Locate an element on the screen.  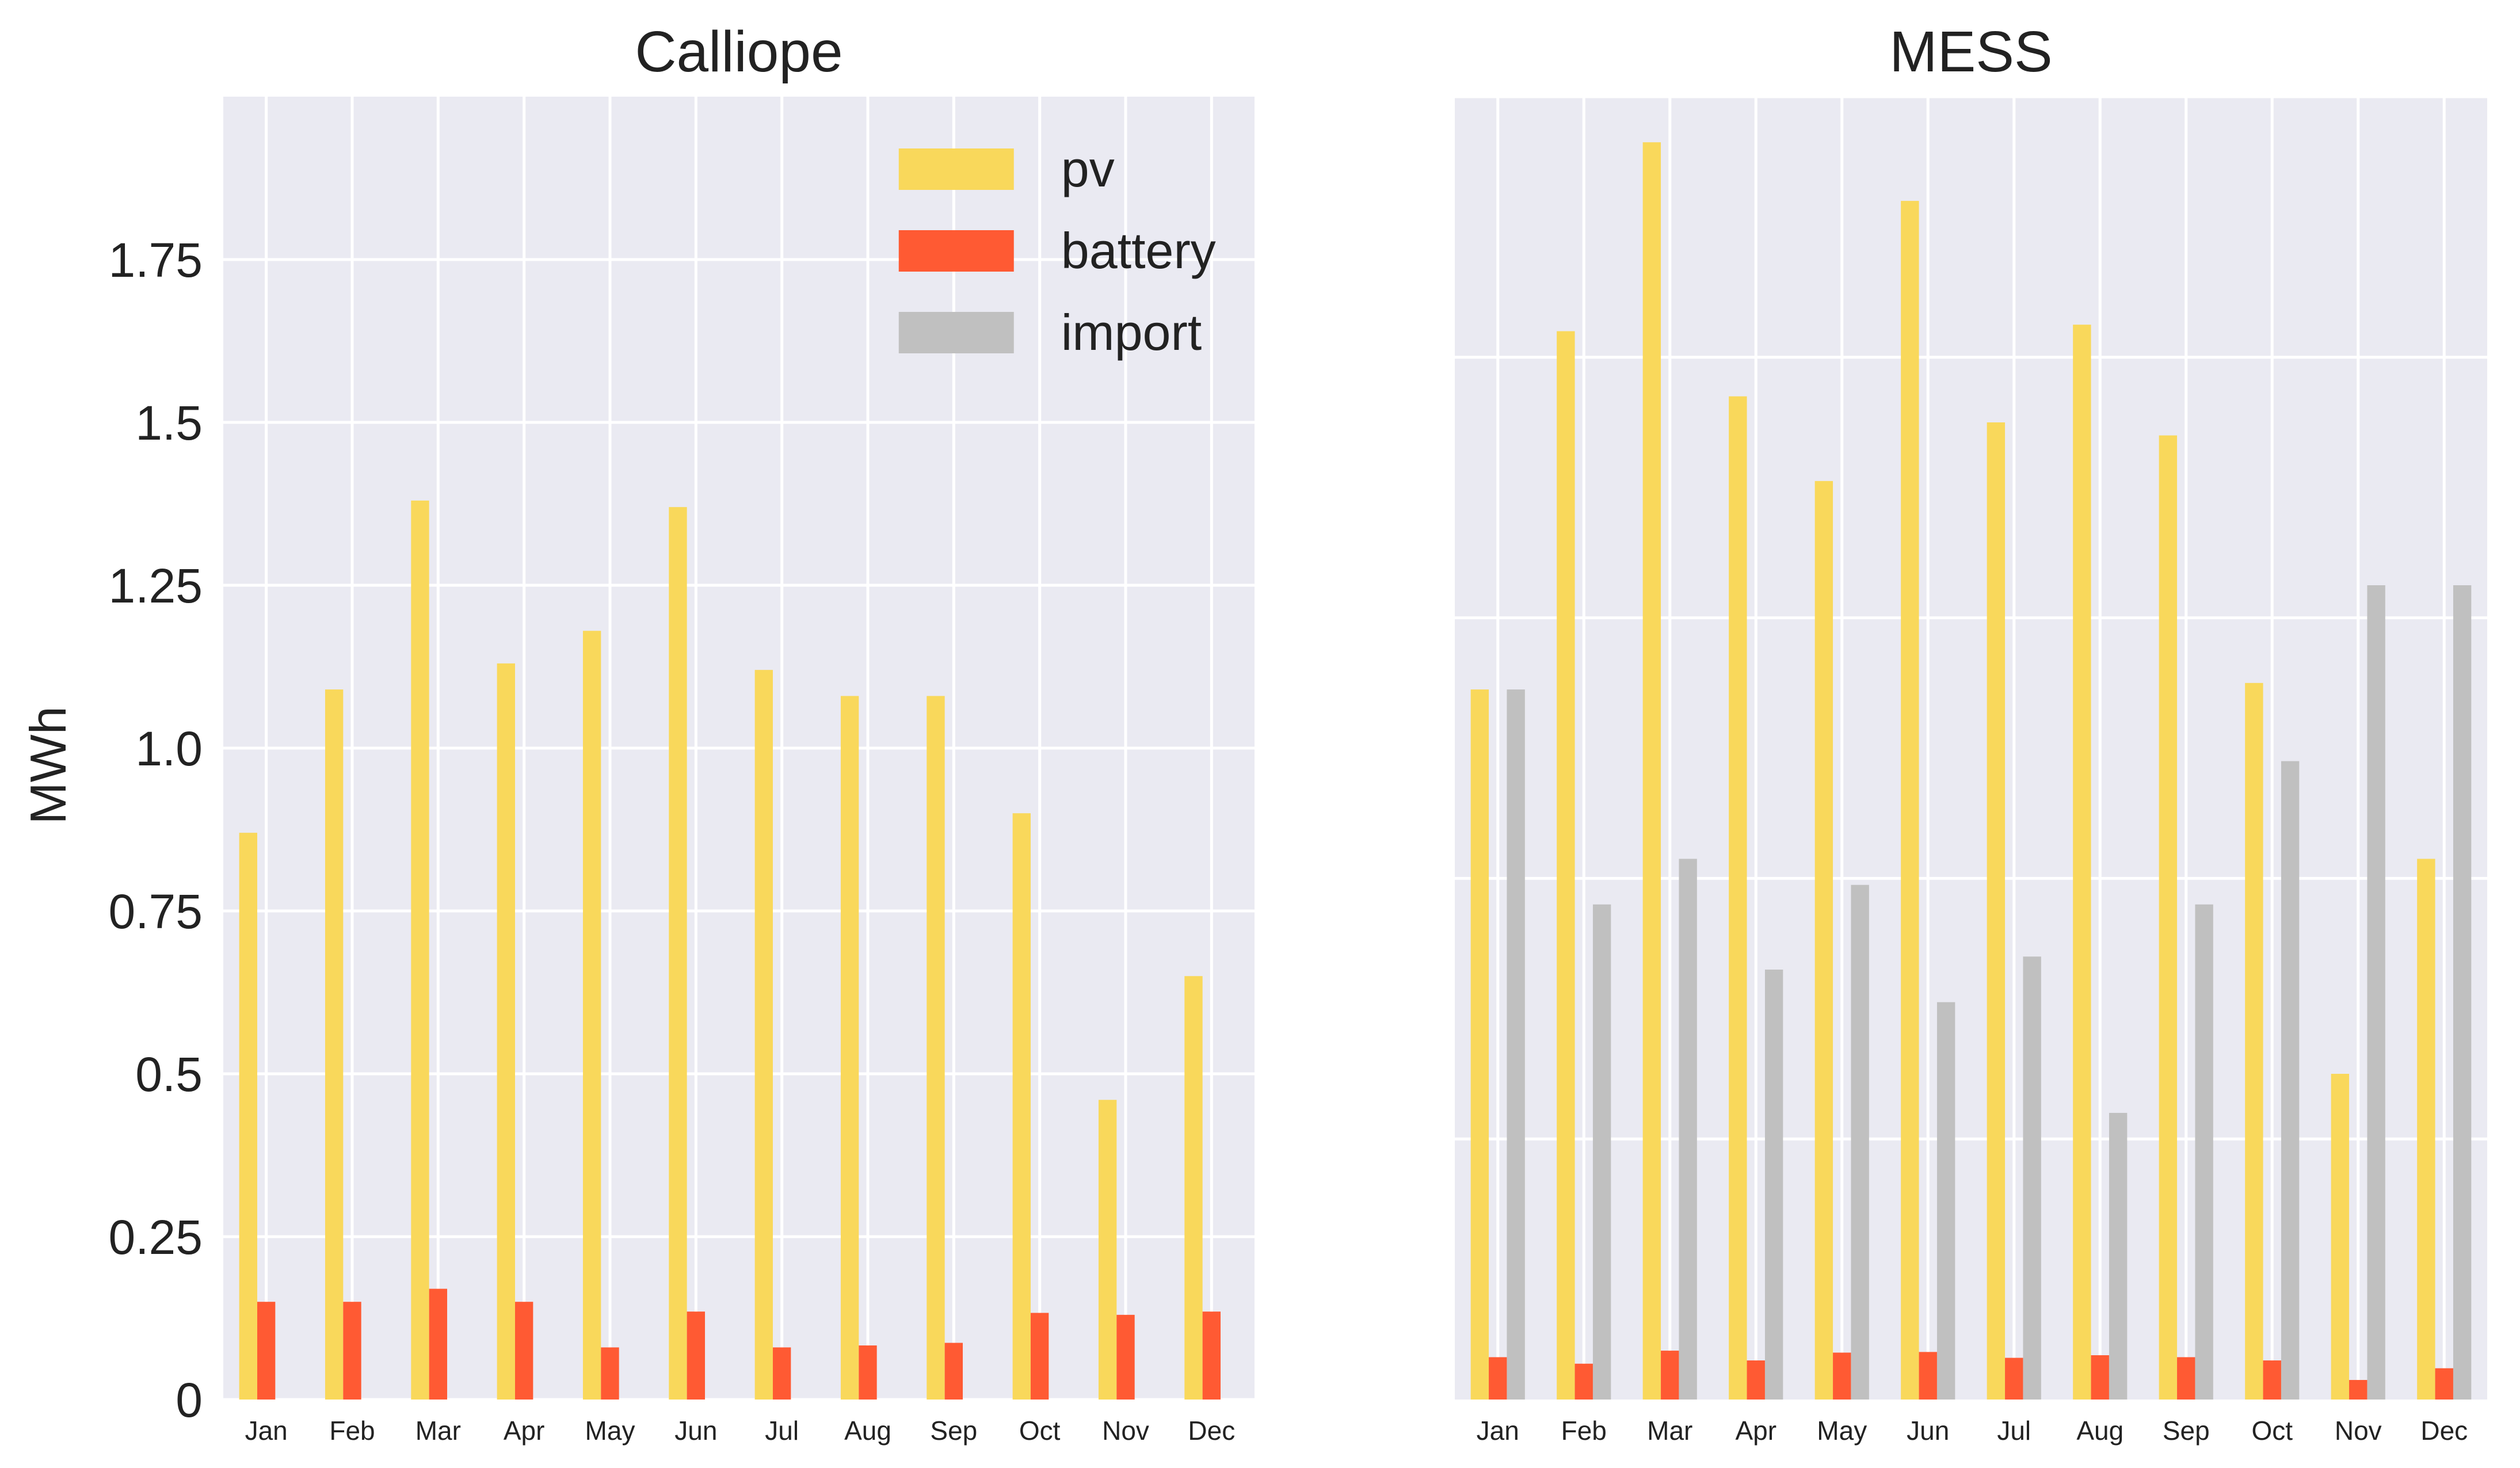
bar-import-jan is located at coordinates (1516, 1044).